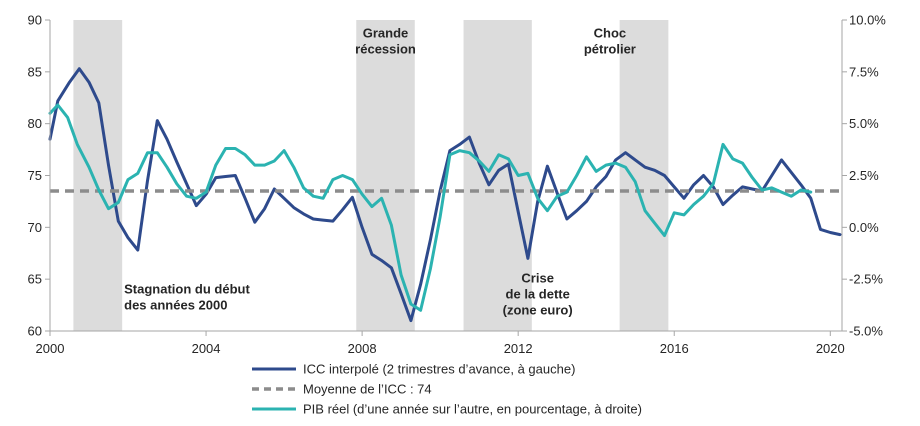 This screenshot has width=920, height=426. I want to click on annotation-line: (zone euro), so click(538, 309).